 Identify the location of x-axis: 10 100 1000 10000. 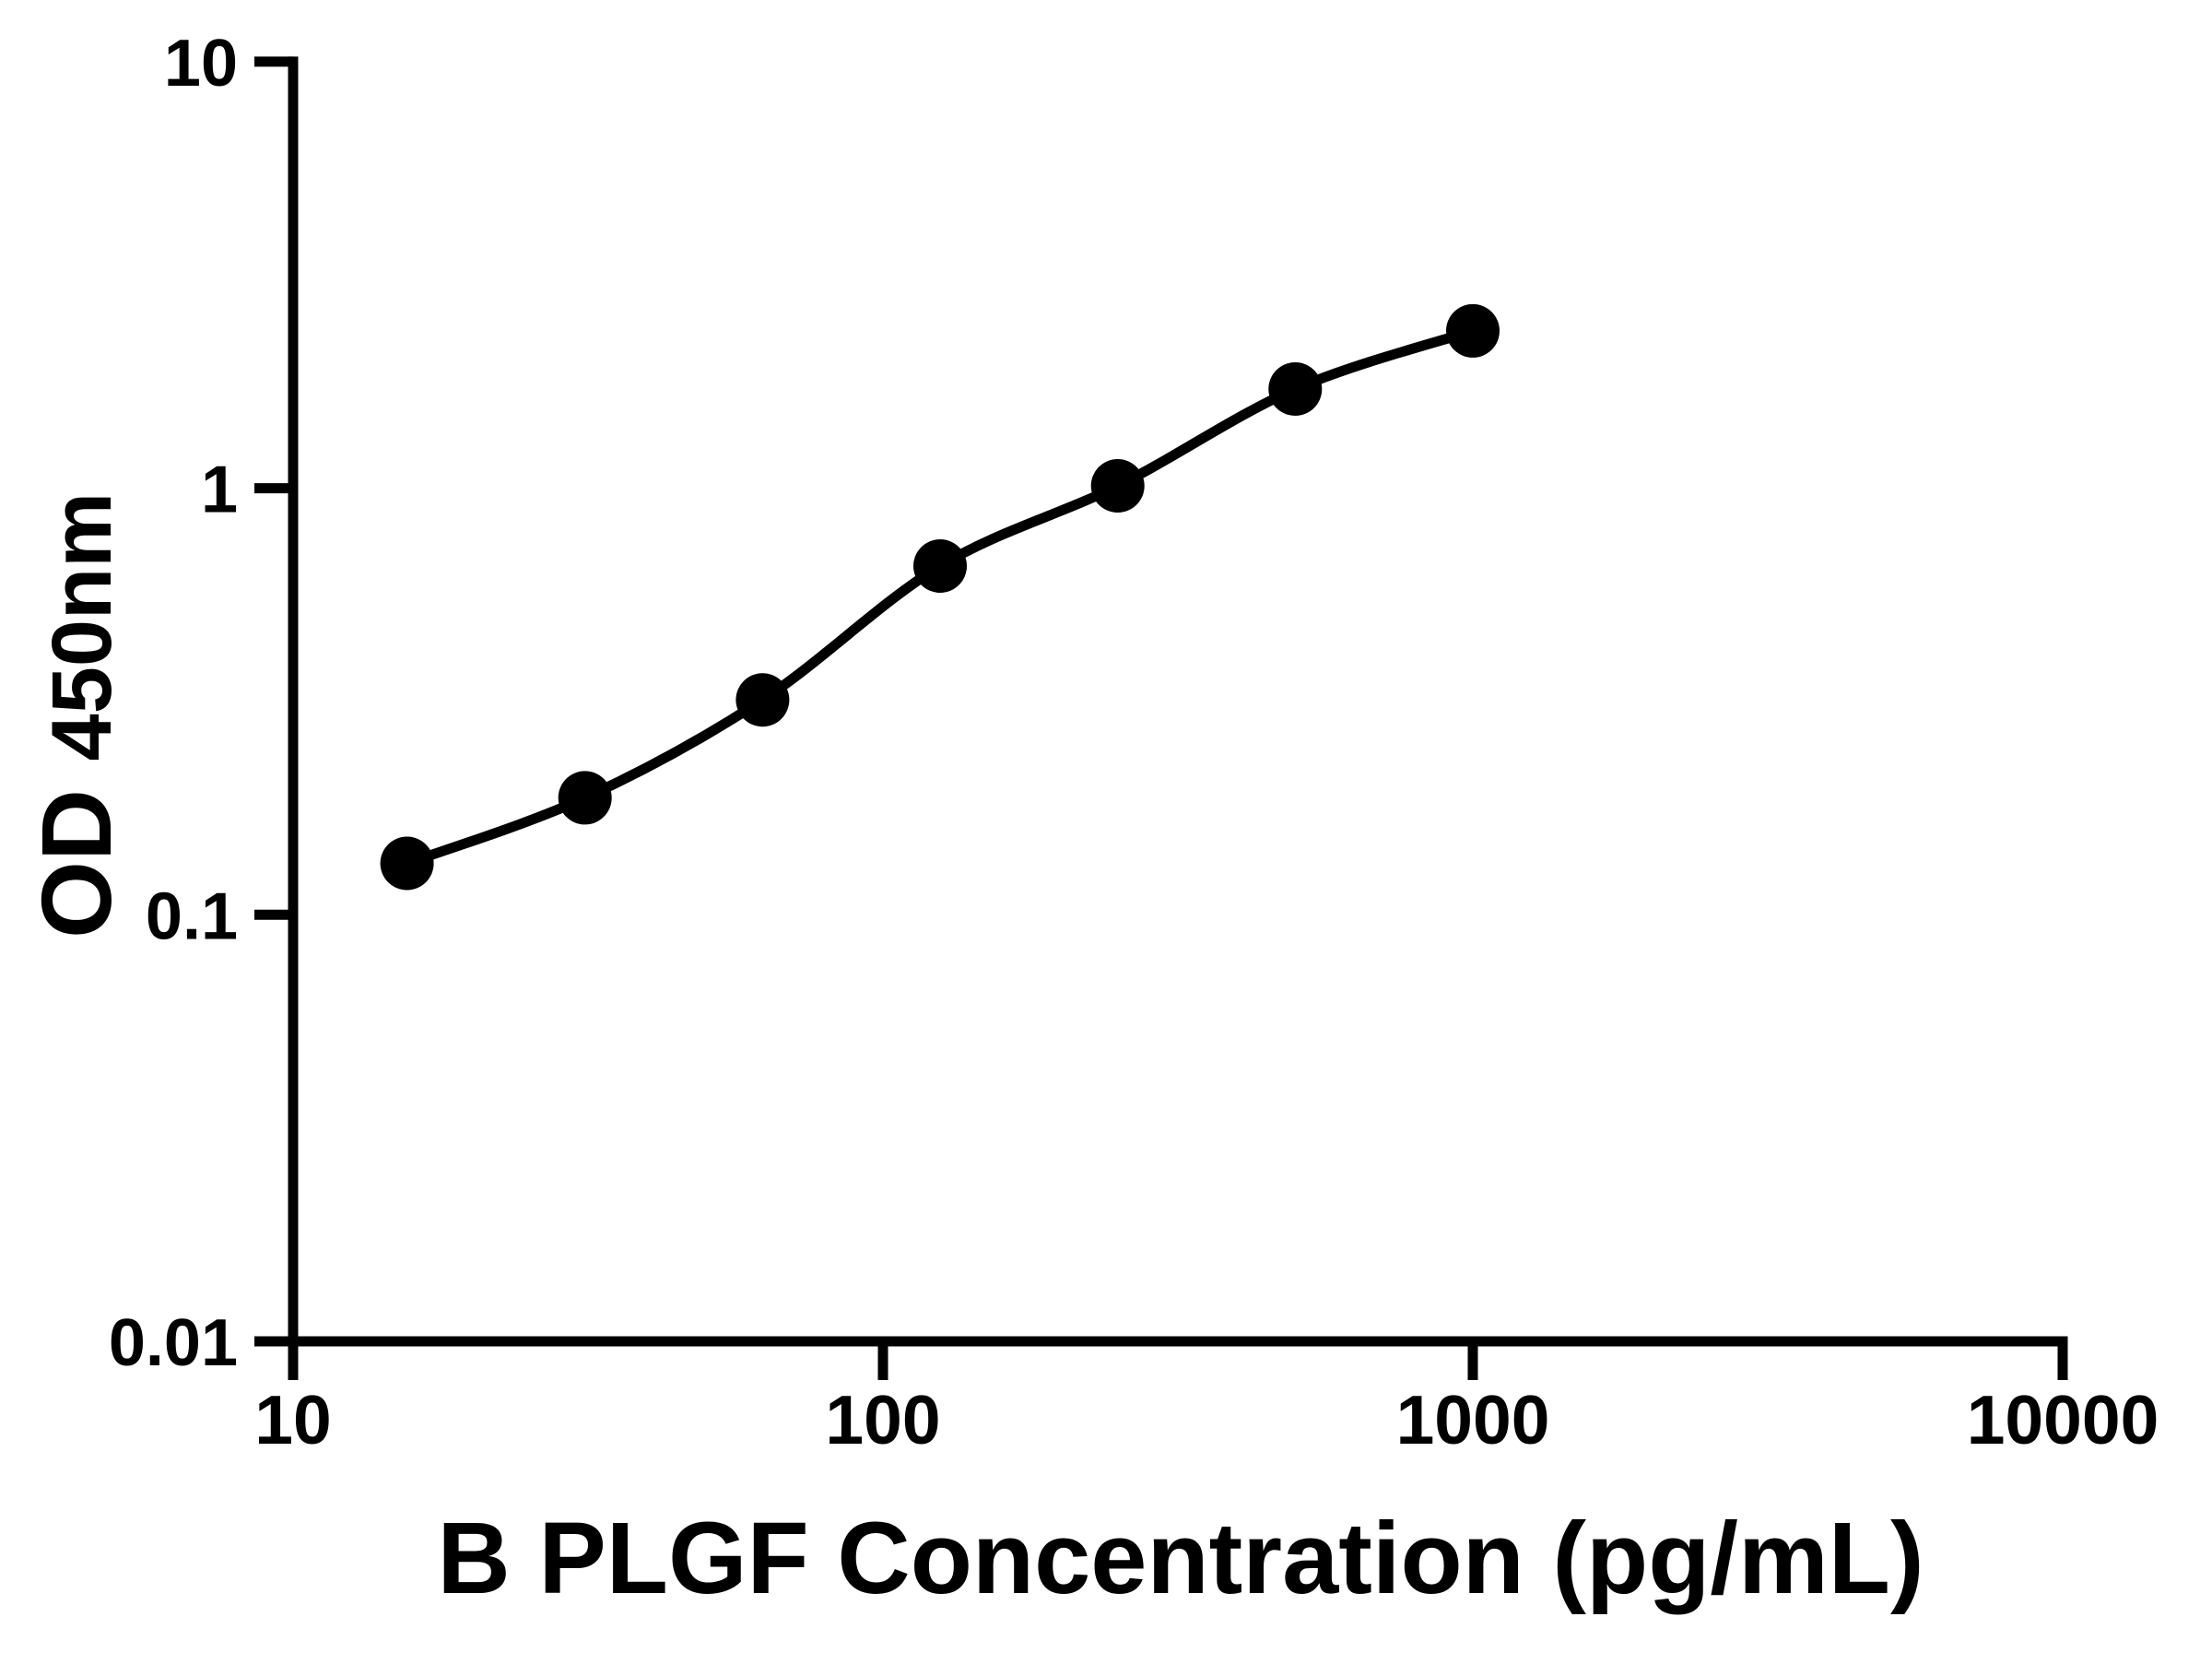
(1206, 1397).